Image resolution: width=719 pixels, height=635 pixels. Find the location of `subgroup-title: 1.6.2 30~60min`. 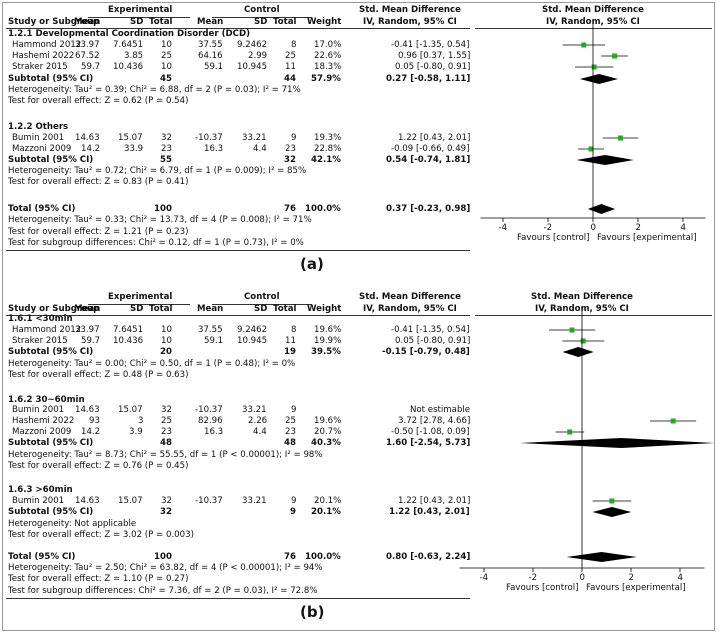

subgroup-title: 1.6.2 30~60min is located at coordinates (46, 400).